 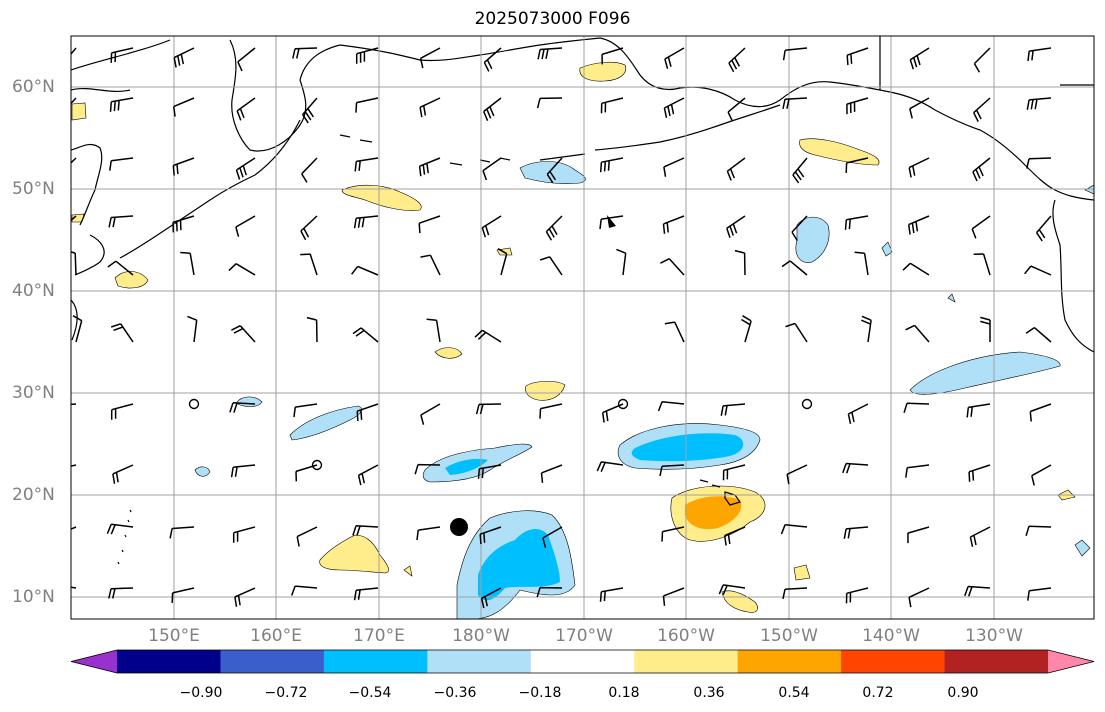 I want to click on positive-anomaly-core, so click(x=713, y=513).